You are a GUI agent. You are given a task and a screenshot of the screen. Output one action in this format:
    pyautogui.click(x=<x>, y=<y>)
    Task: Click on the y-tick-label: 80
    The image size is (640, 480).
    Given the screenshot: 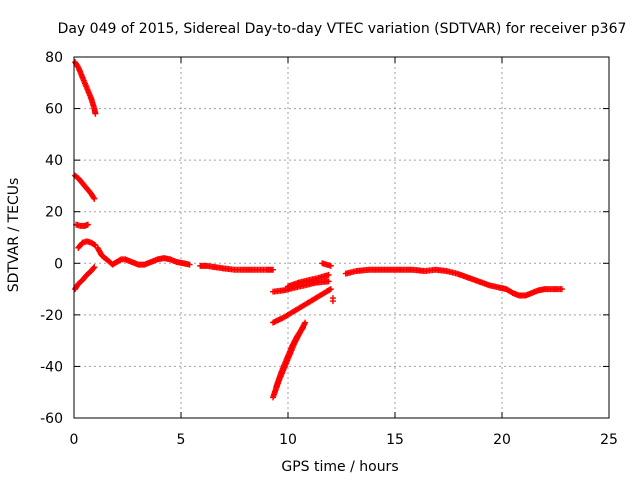 What is the action you would take?
    pyautogui.click(x=54, y=58)
    